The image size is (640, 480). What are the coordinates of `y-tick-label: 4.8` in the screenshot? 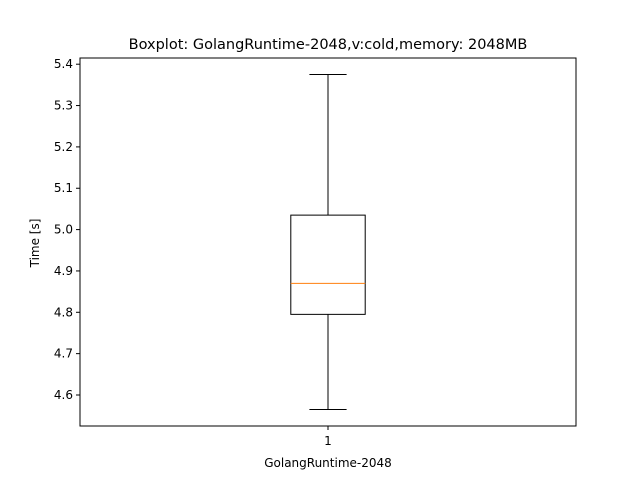 It's located at (63, 312).